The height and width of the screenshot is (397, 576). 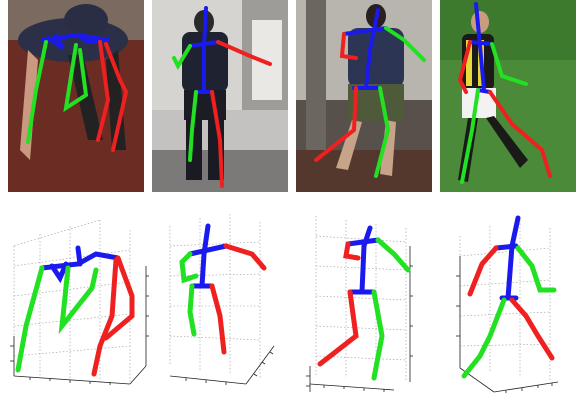 I want to click on photo-standing, so click(x=220, y=96).